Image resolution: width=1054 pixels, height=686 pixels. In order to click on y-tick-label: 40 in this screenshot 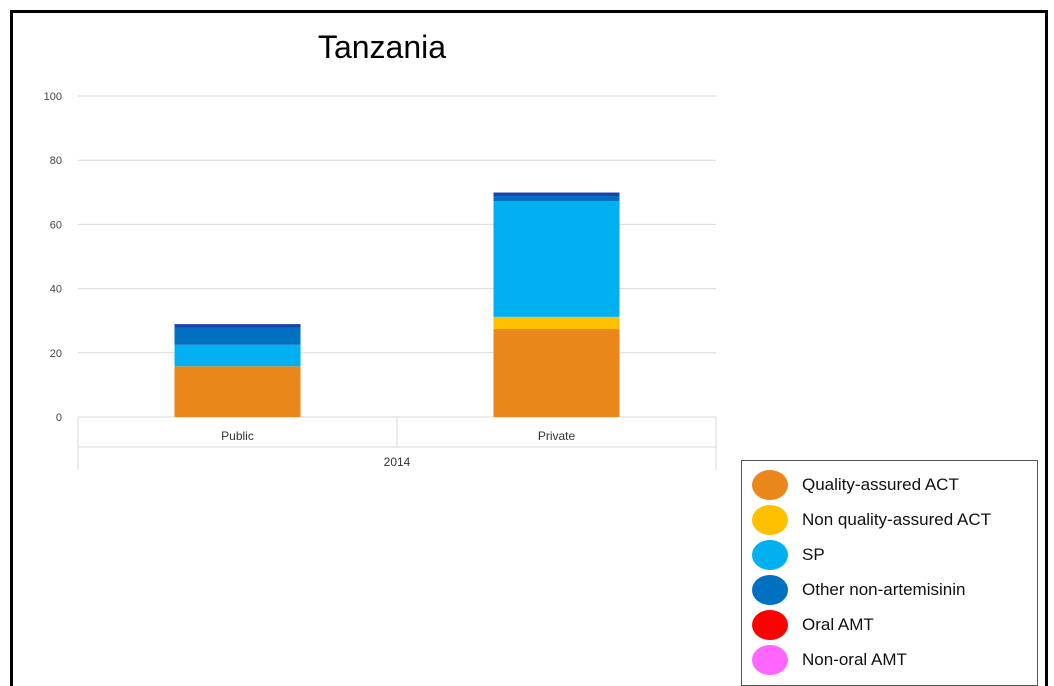, I will do `click(56, 290)`.